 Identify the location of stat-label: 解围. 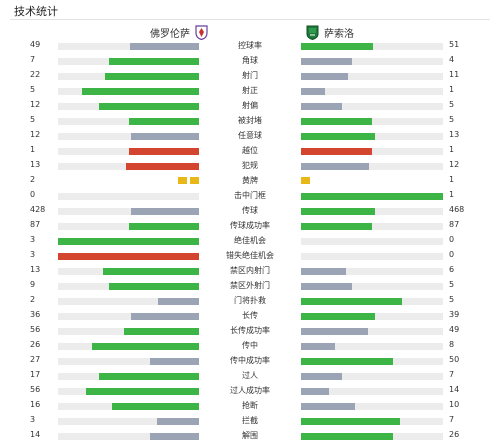
(250, 435).